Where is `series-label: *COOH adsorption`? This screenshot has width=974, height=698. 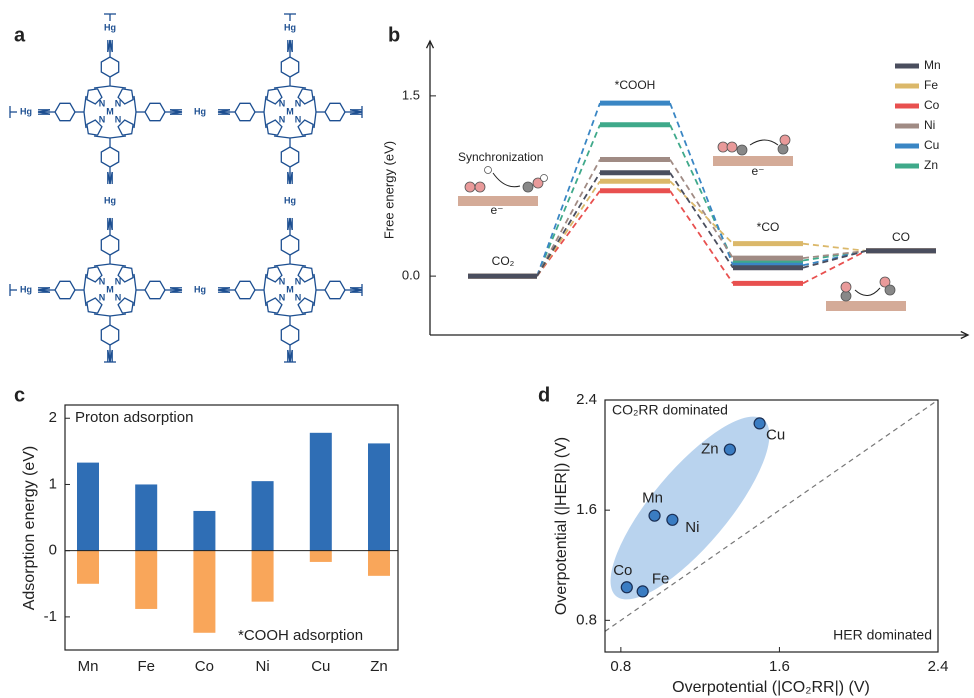
series-label: *COOH adsorption is located at coordinates (300, 635).